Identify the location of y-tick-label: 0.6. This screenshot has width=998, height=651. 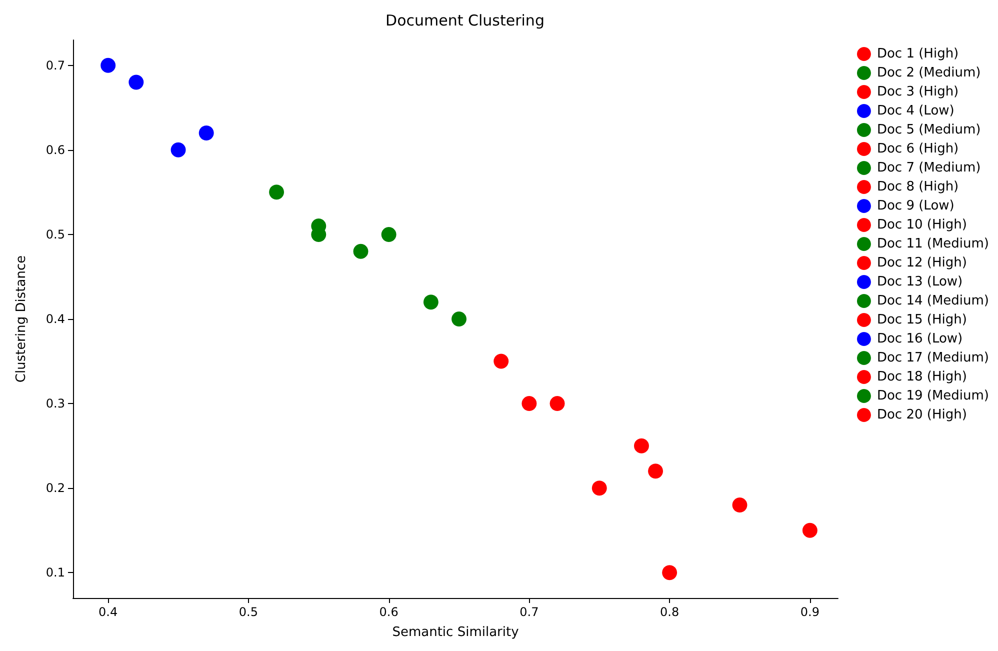
(55, 149).